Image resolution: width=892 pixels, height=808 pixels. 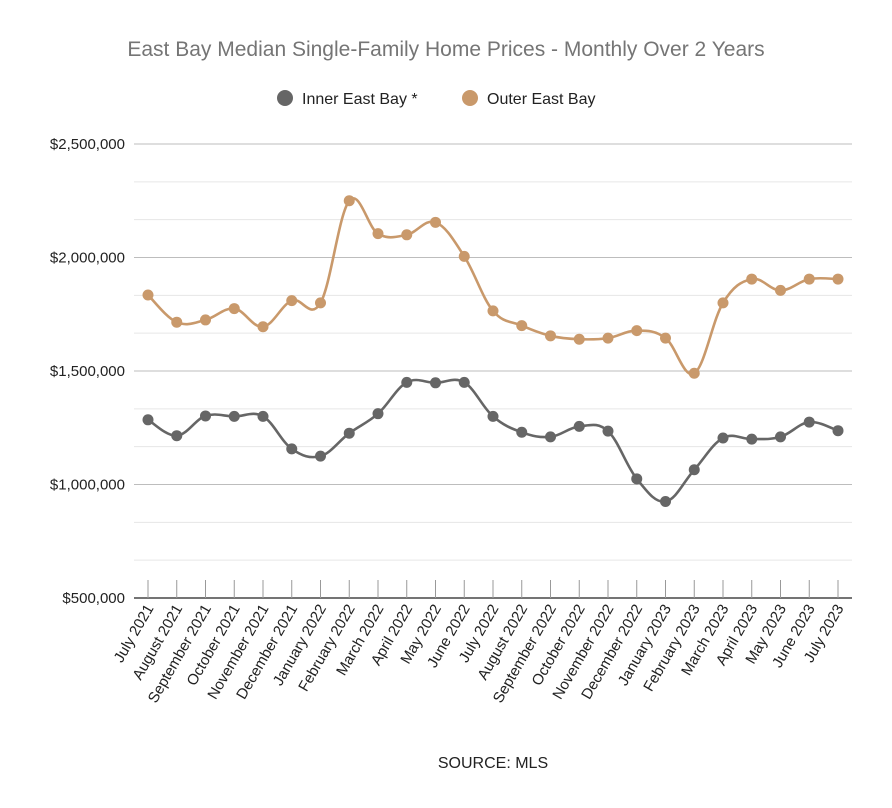 I want to click on legend: Inner East Bay * Outer East Bay, so click(x=436, y=99).